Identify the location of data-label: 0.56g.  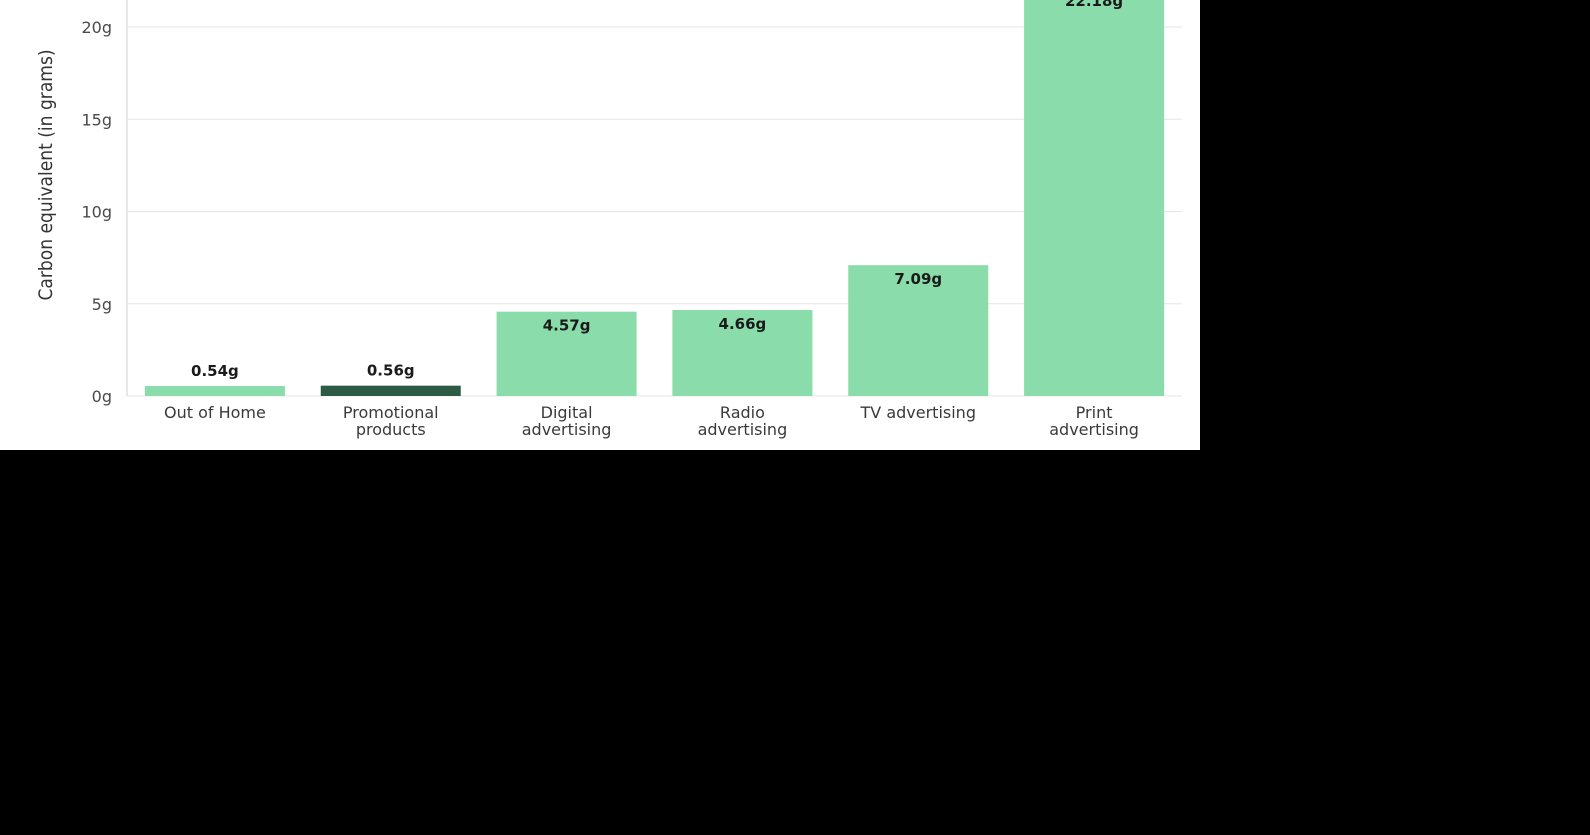
(391, 371).